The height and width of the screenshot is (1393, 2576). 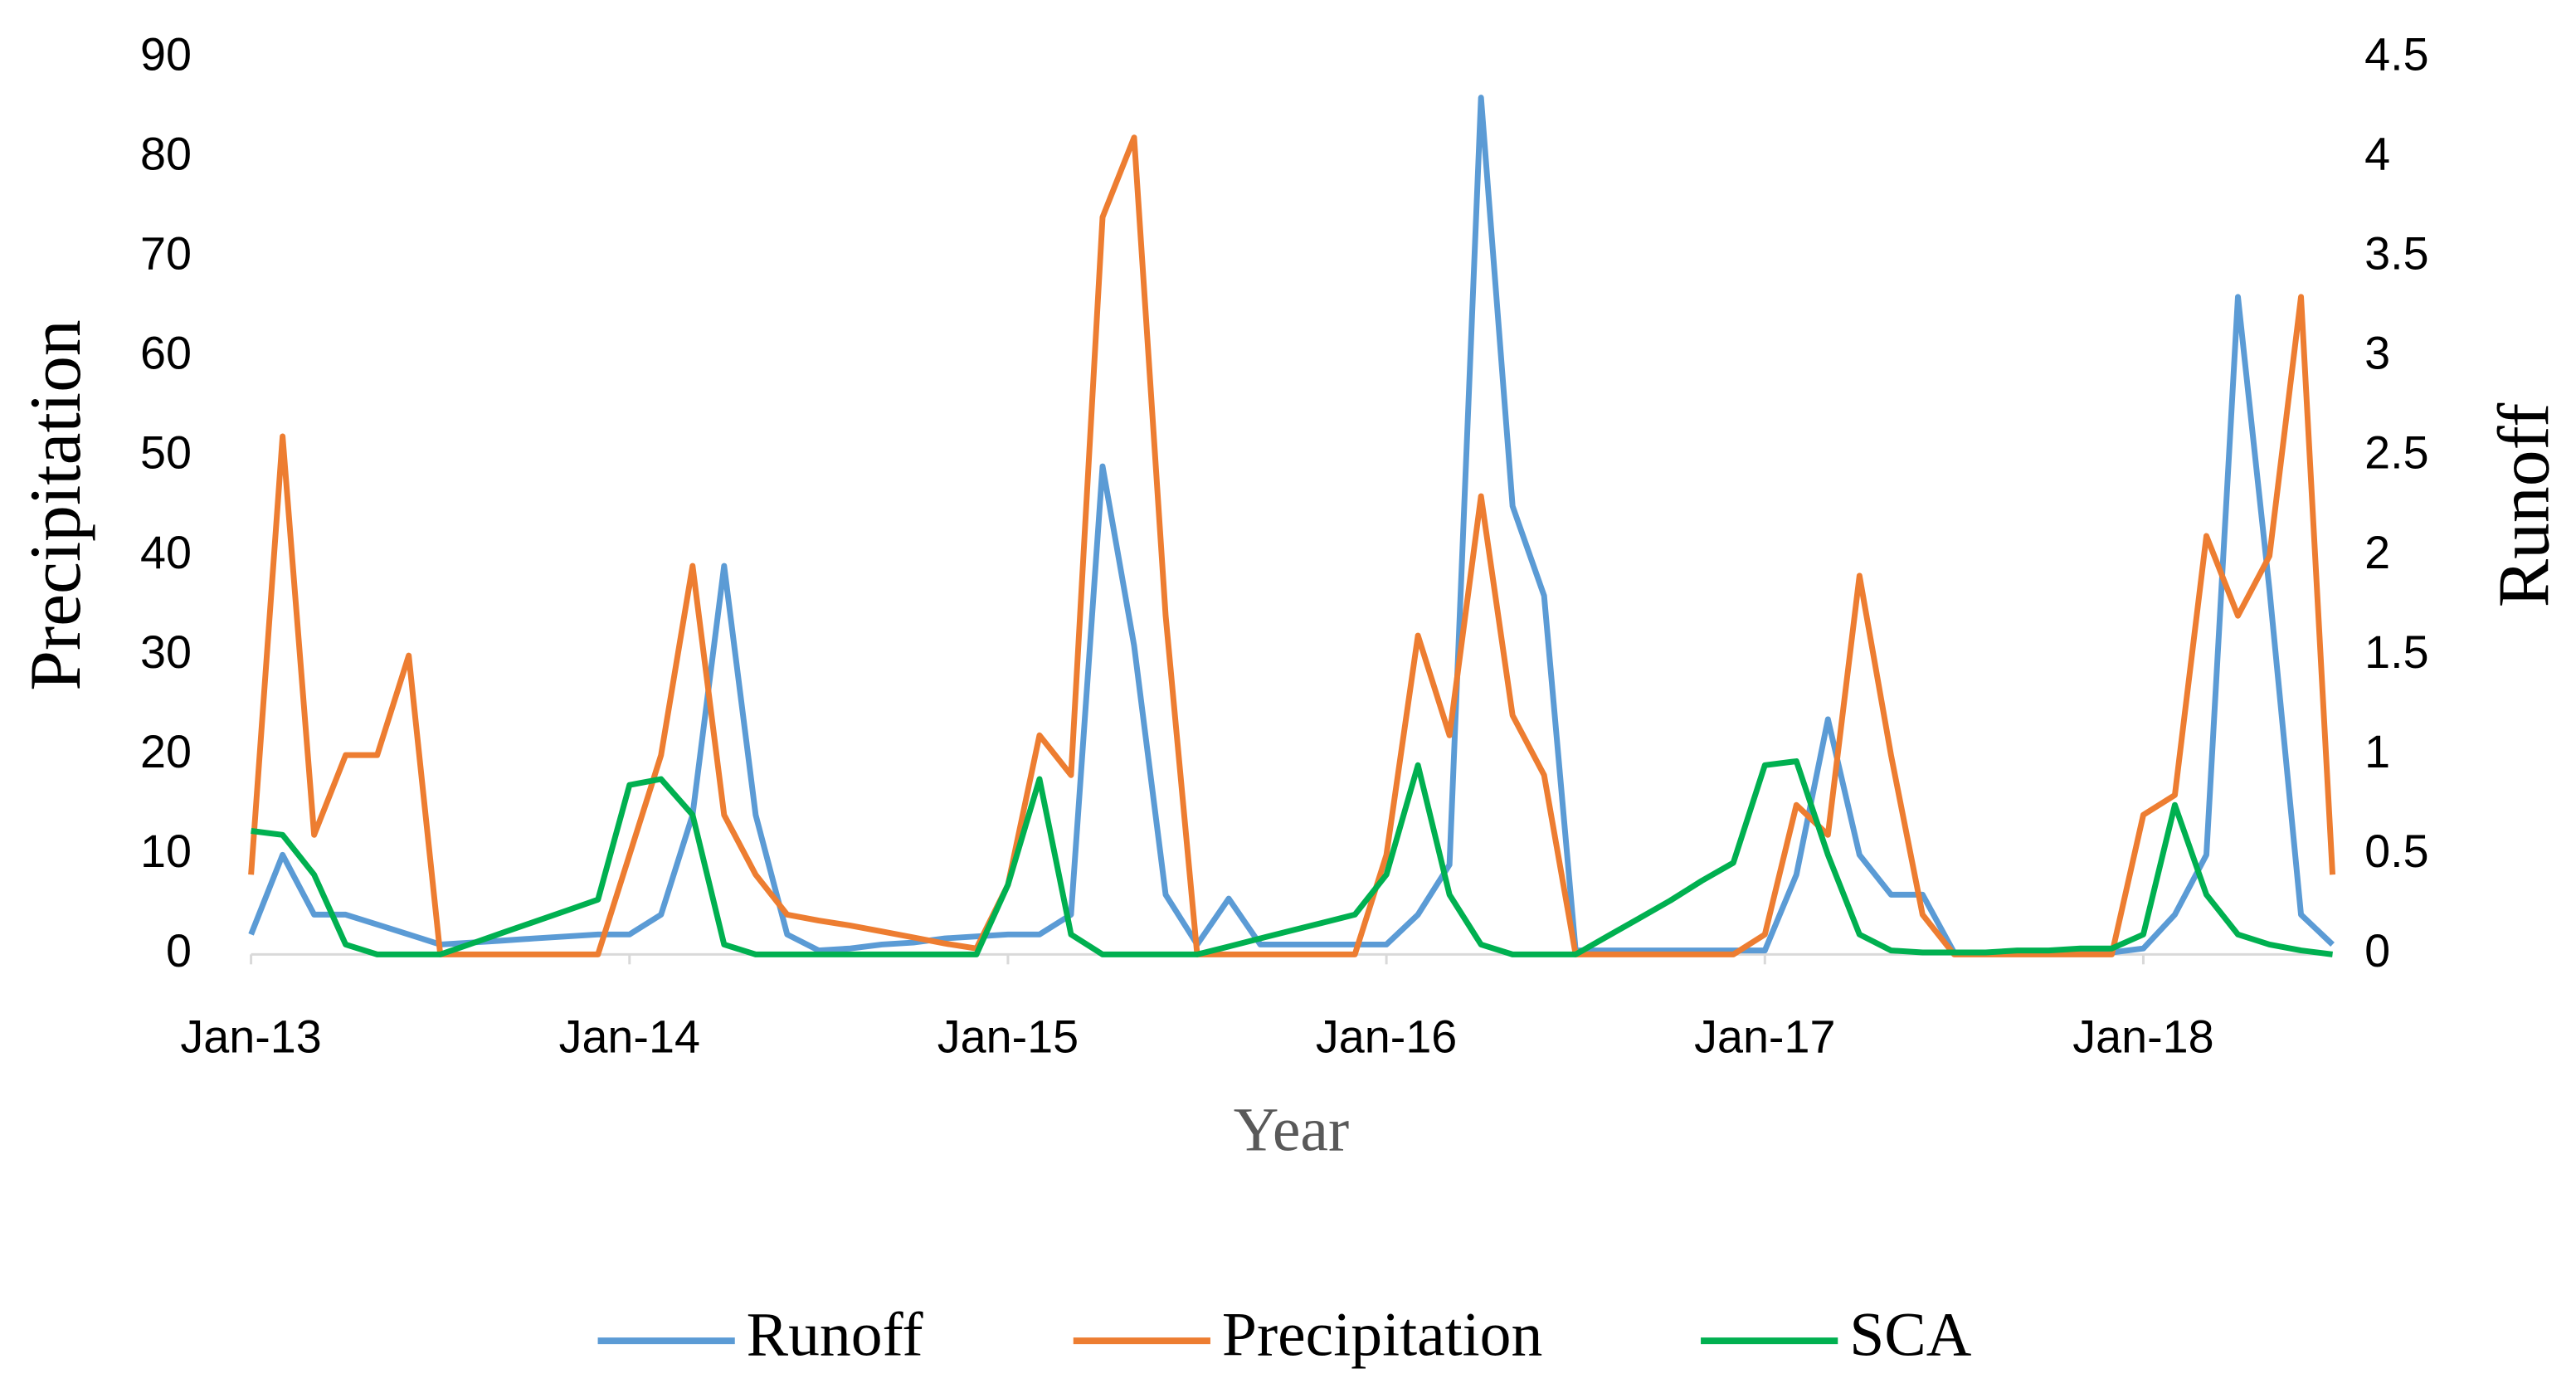 What do you see at coordinates (2396, 851) in the screenshot?
I see `y2-tick-label: 0.5` at bounding box center [2396, 851].